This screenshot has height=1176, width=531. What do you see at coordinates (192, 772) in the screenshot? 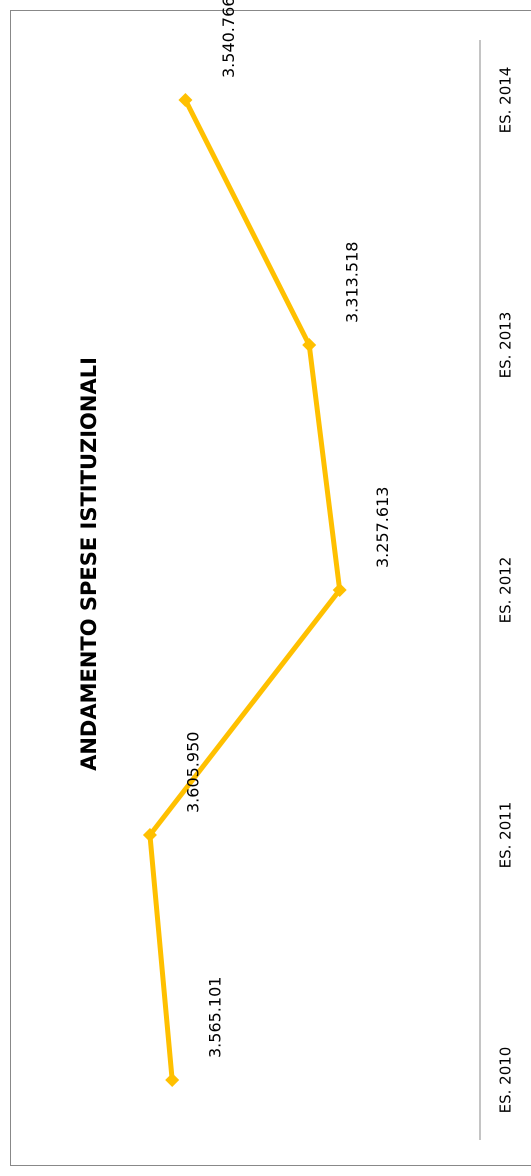
I see `data-label: 3.605.950` at bounding box center [192, 772].